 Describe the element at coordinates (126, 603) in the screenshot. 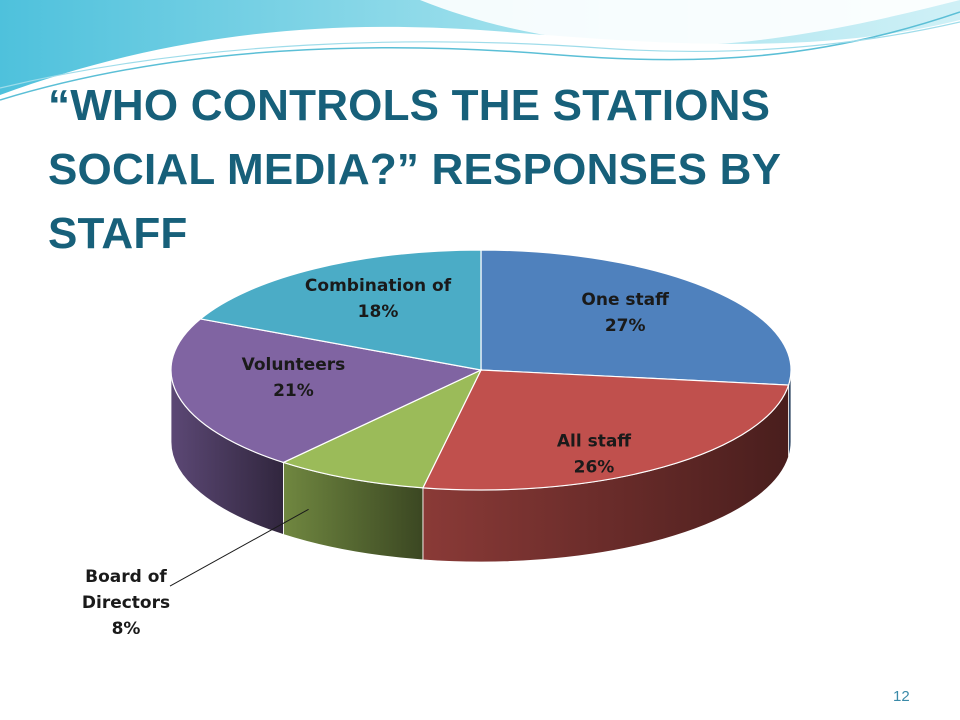

I see `slice-label-board-of-directors: Board of Directors 8%` at that location.